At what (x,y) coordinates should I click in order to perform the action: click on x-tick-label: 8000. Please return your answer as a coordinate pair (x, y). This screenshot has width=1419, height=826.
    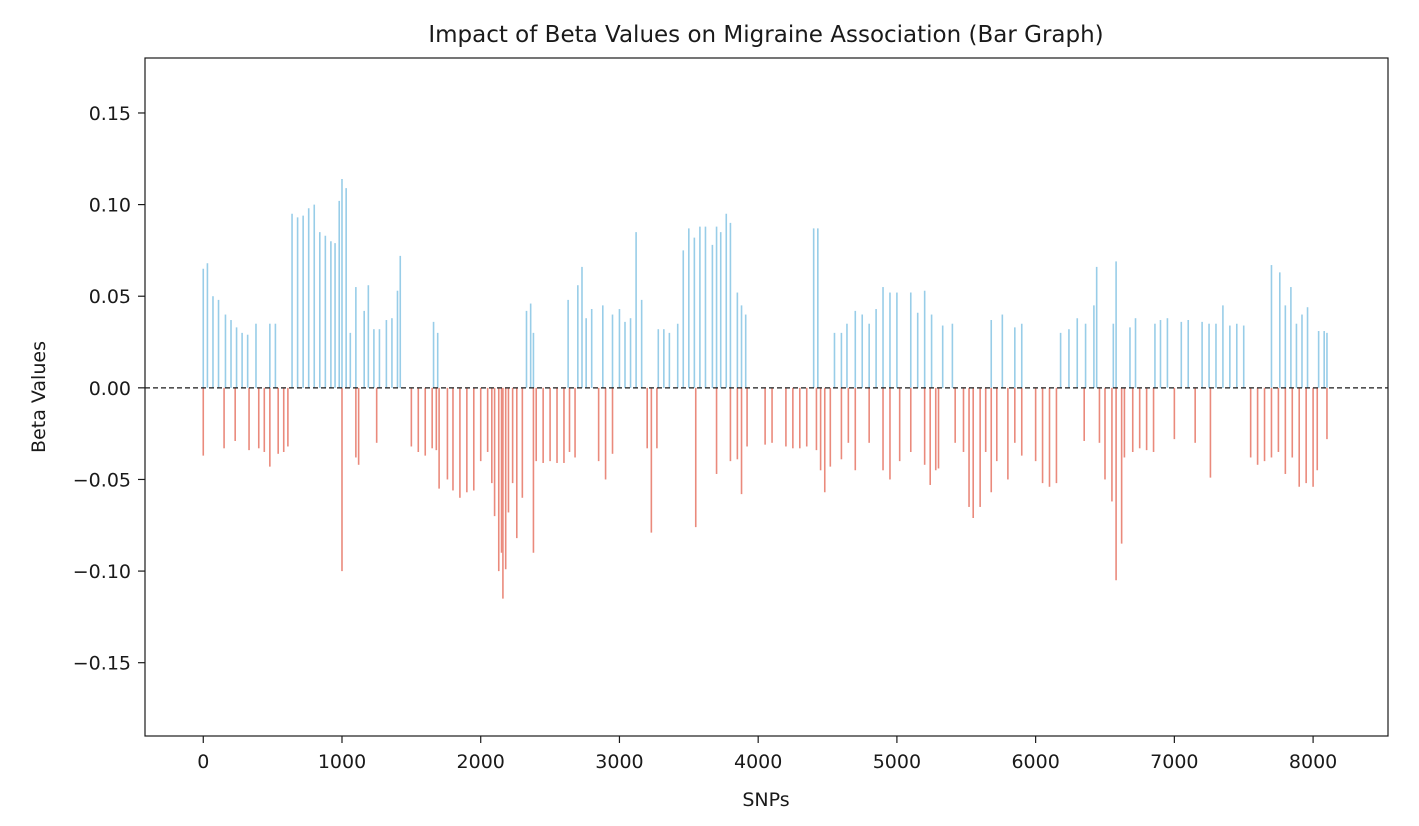
    Looking at the image, I should click on (1313, 762).